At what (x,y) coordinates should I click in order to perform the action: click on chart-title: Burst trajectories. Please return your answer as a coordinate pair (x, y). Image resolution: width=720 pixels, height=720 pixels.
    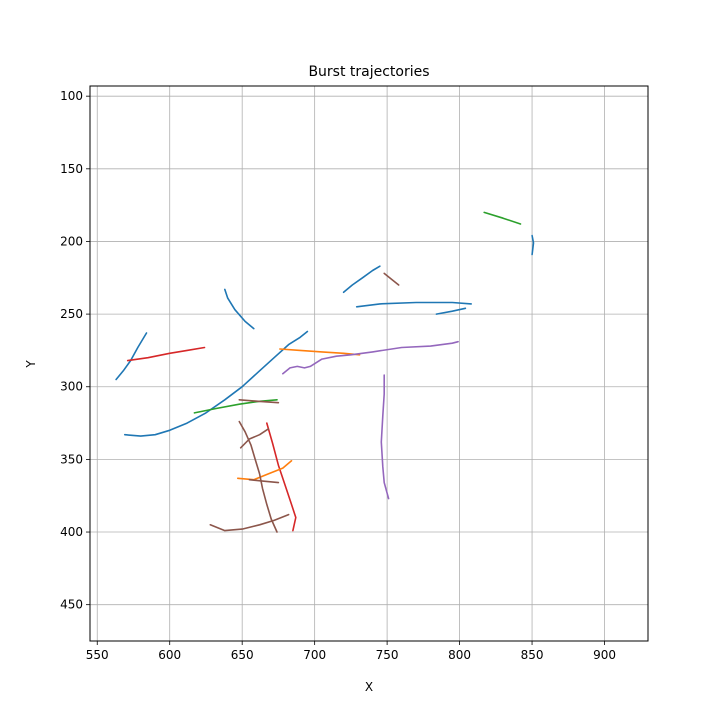
    Looking at the image, I should click on (368, 72).